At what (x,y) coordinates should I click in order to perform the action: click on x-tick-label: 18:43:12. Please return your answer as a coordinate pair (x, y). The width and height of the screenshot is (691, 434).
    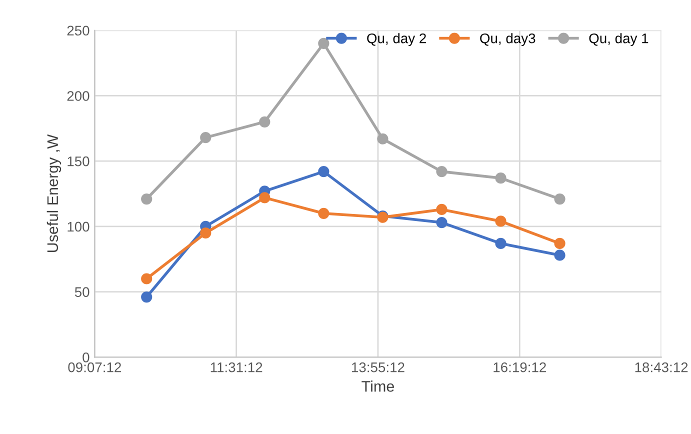
    Looking at the image, I should click on (661, 367).